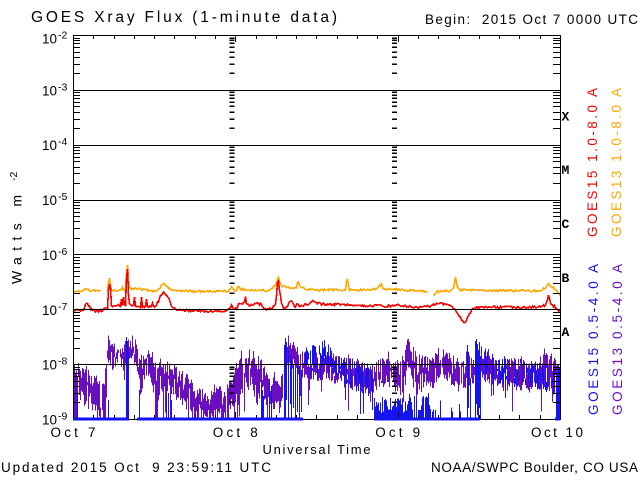  I want to click on svg-text: -6, so click(62, 252).